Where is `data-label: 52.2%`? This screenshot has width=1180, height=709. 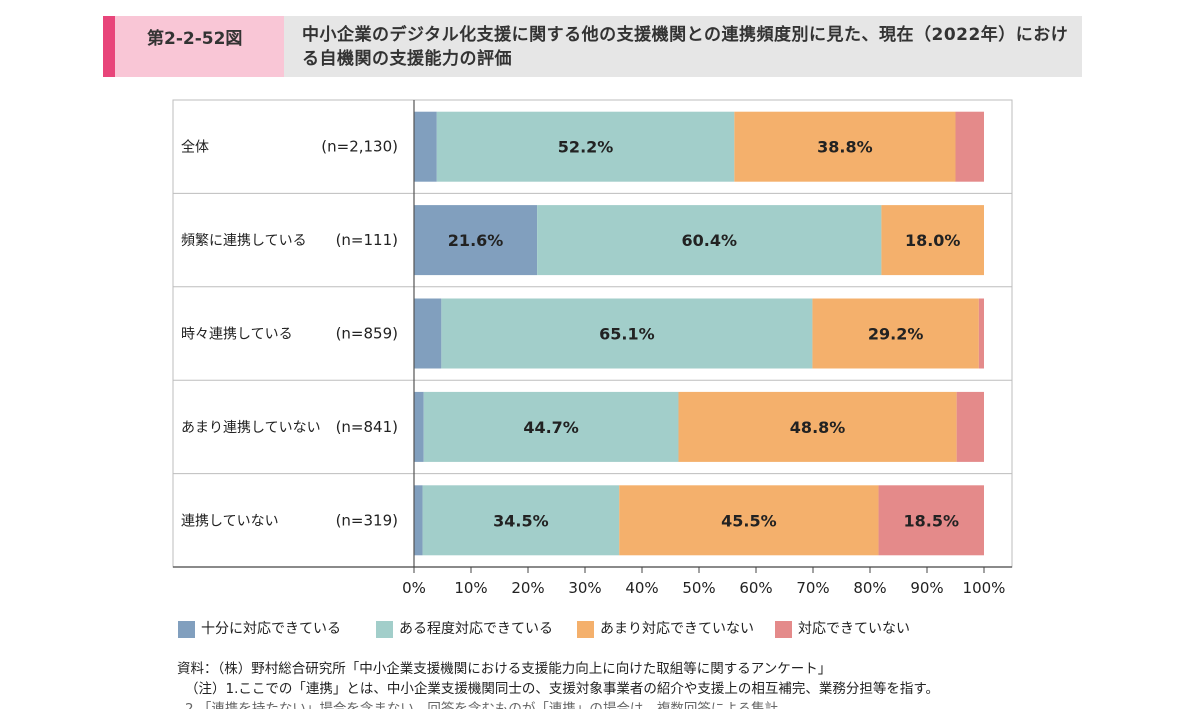 data-label: 52.2% is located at coordinates (586, 147).